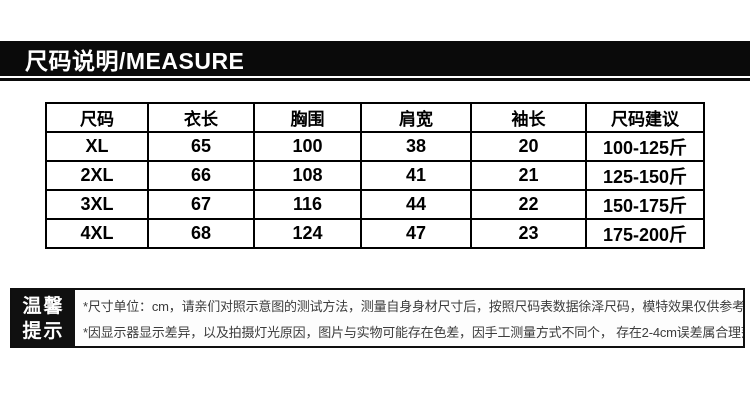 The image size is (750, 400). Describe the element at coordinates (645, 175) in the screenshot. I see `cell-recommendation: 125-150斤` at that location.